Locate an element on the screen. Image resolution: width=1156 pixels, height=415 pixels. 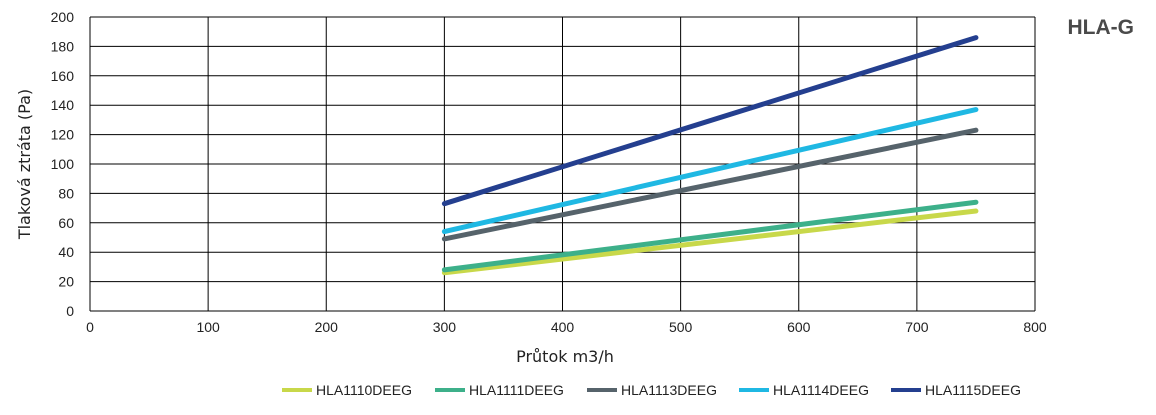
y-tick-label: 160 is located at coordinates (63, 76).